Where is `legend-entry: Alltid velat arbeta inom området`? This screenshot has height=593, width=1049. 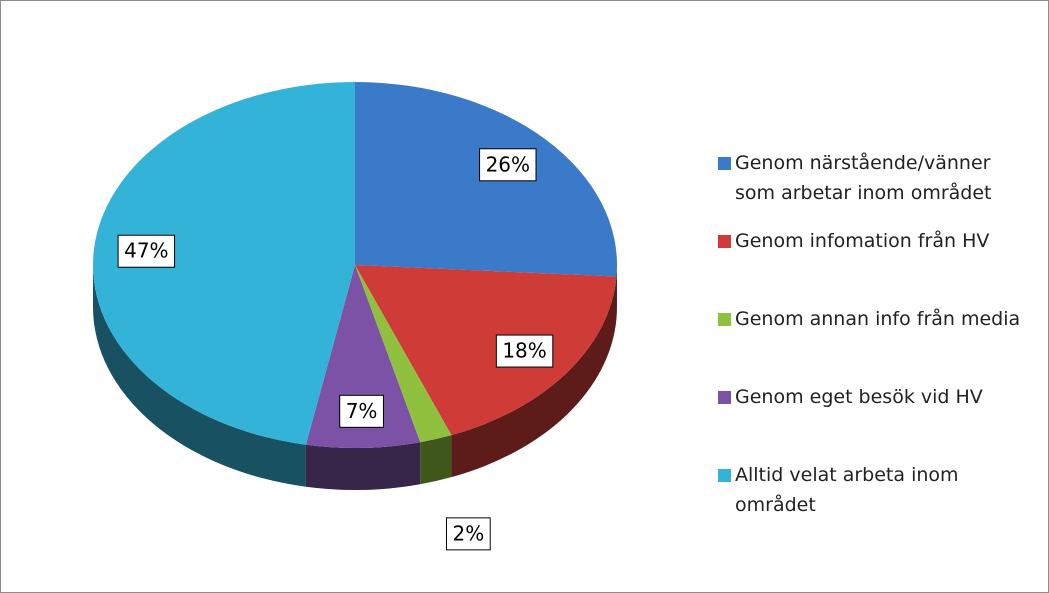
legend-entry: Alltid velat arbeta inom området is located at coordinates (883, 499).